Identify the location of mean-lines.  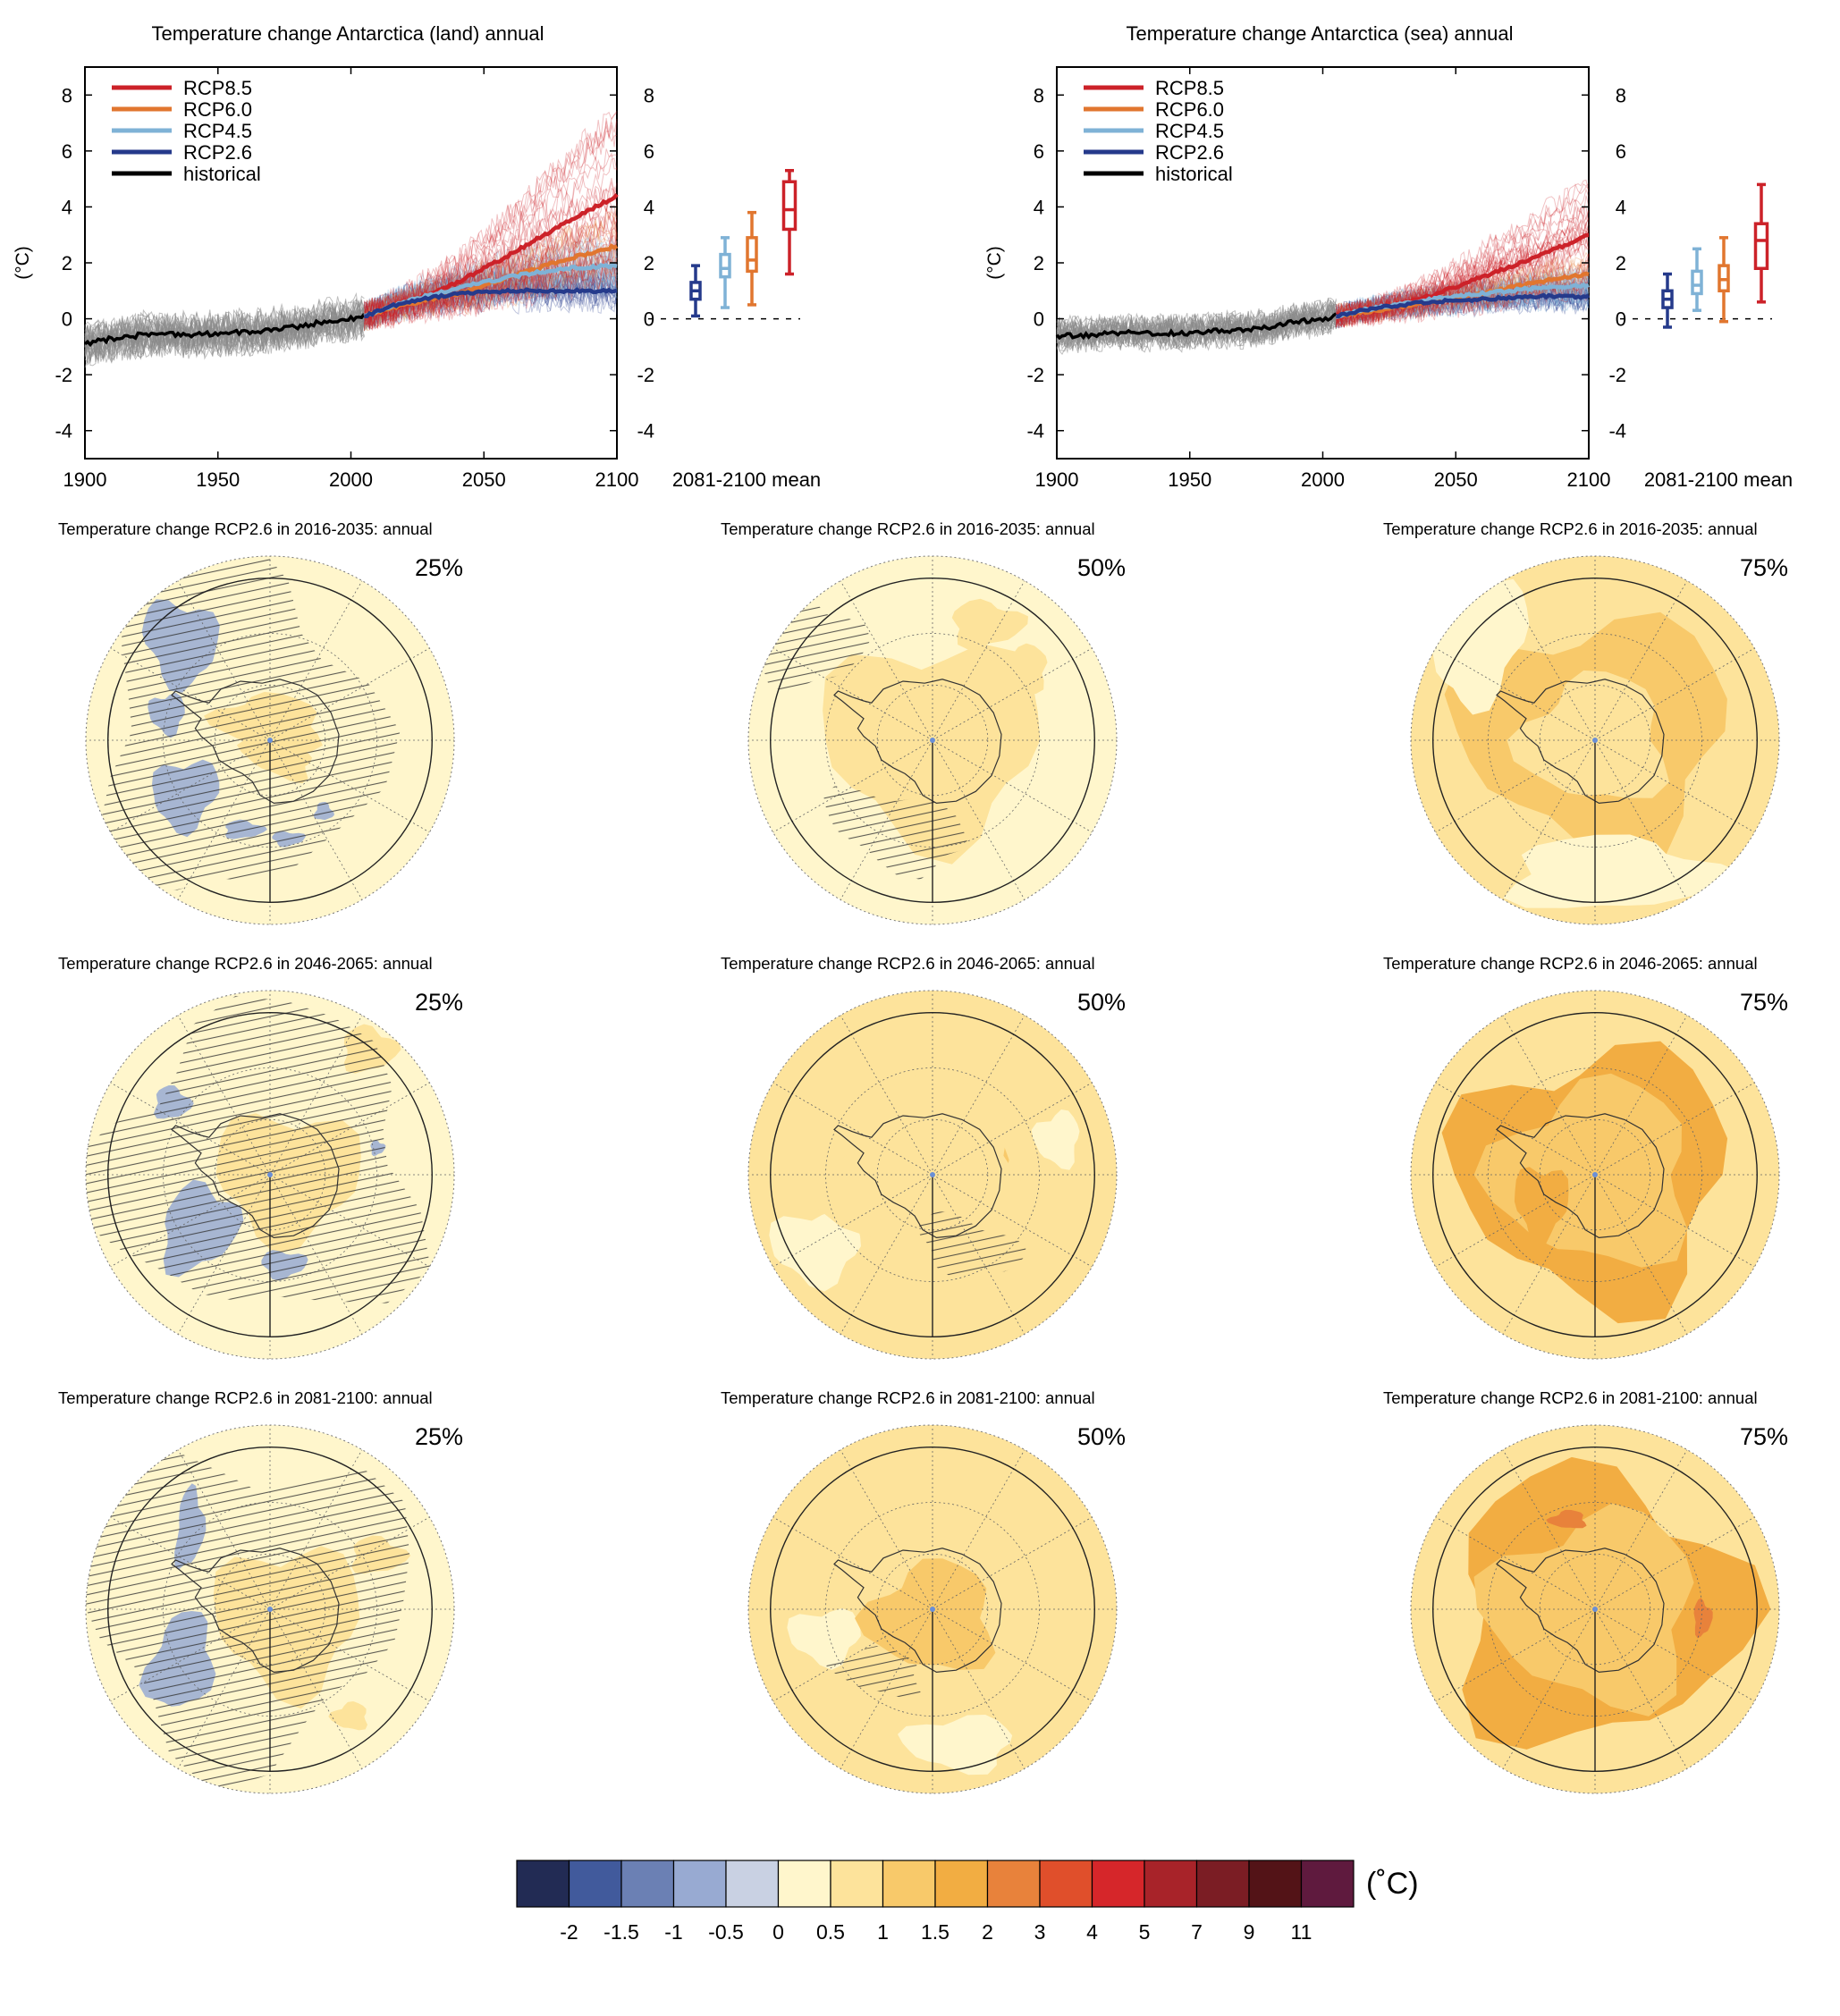
(1323, 286).